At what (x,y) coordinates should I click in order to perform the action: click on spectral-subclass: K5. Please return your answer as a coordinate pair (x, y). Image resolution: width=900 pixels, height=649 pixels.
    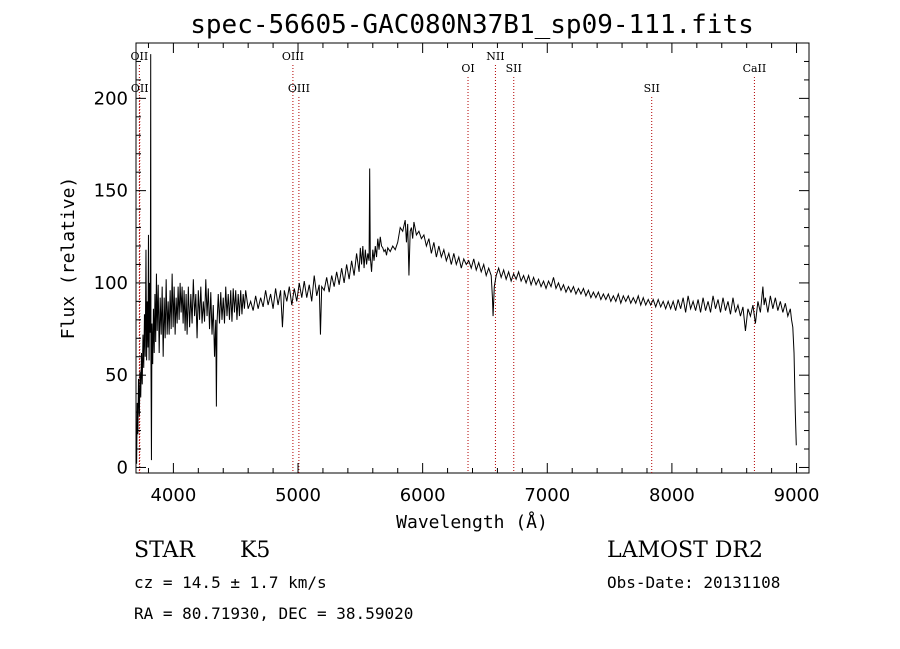
    Looking at the image, I should click on (255, 550).